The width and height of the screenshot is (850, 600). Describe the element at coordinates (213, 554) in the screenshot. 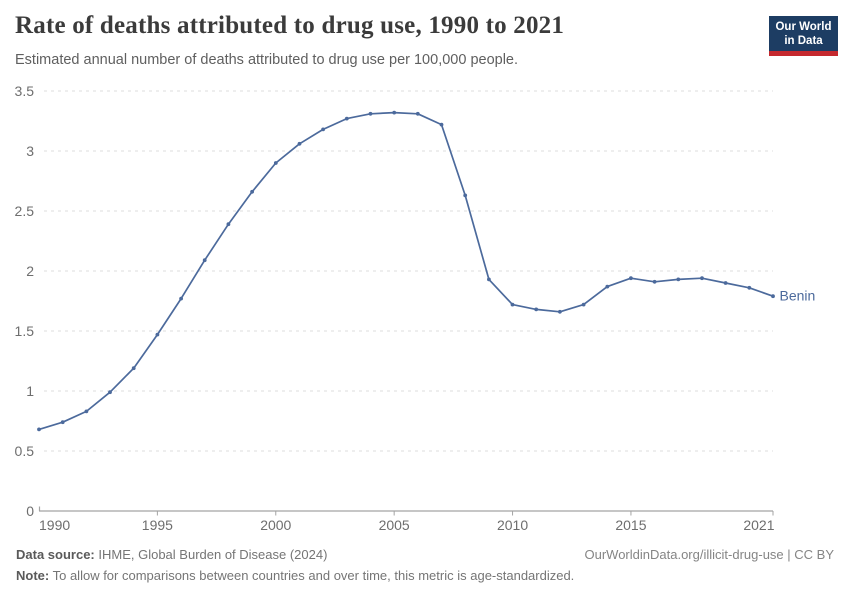

I see `data-source-value: IHME, Global Burden of Disease (2024)` at that location.